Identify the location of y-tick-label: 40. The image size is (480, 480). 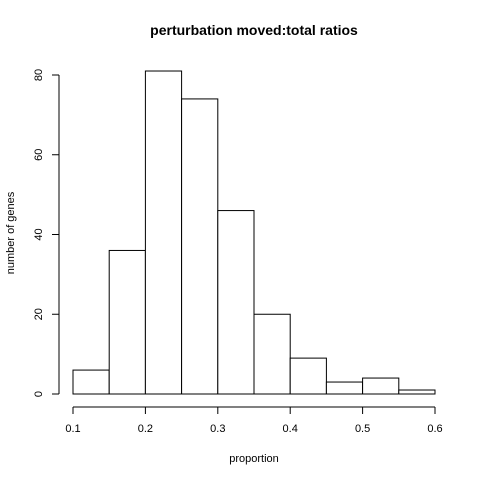
(39, 234).